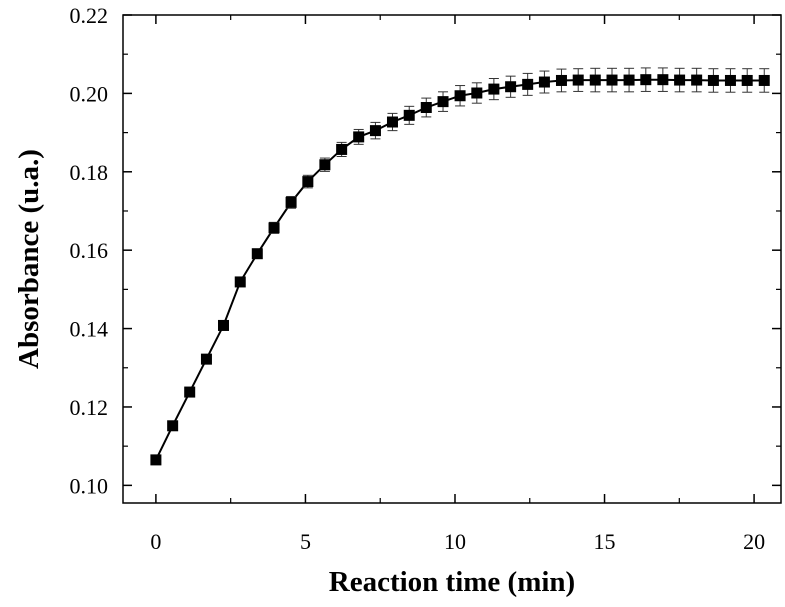  I want to click on y-tick-label: 0.22, so click(89, 15).